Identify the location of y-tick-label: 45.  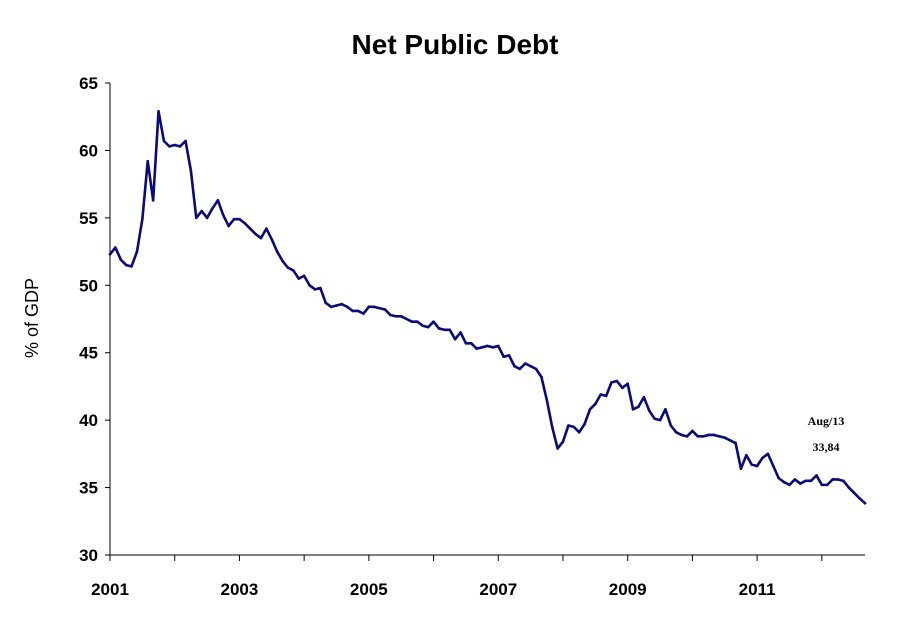
(88, 353).